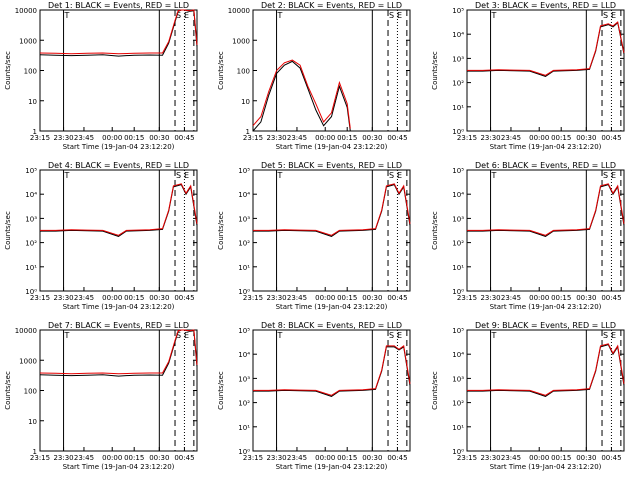 The image size is (640, 485). What do you see at coordinates (332, 371) in the screenshot?
I see `events-series-line` at bounding box center [332, 371].